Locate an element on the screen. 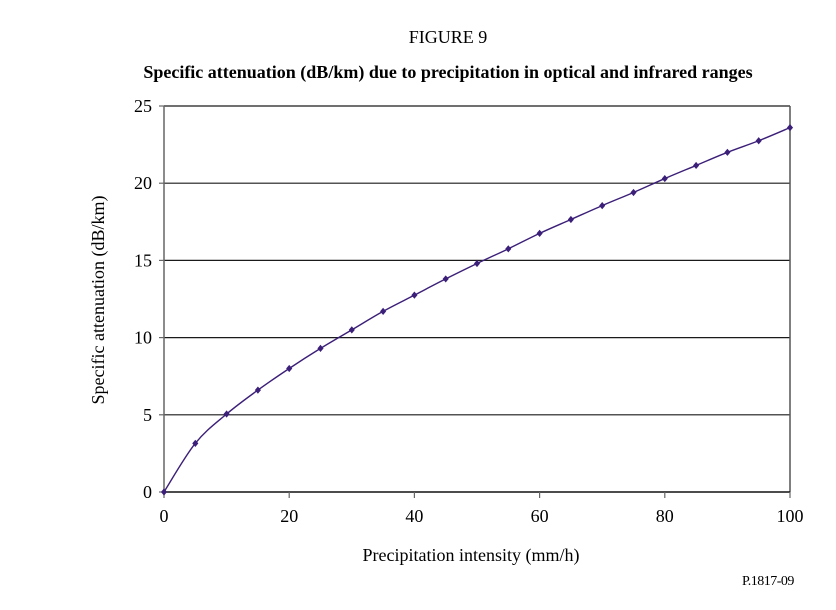  y-tick-label: 0 is located at coordinates (147, 492).